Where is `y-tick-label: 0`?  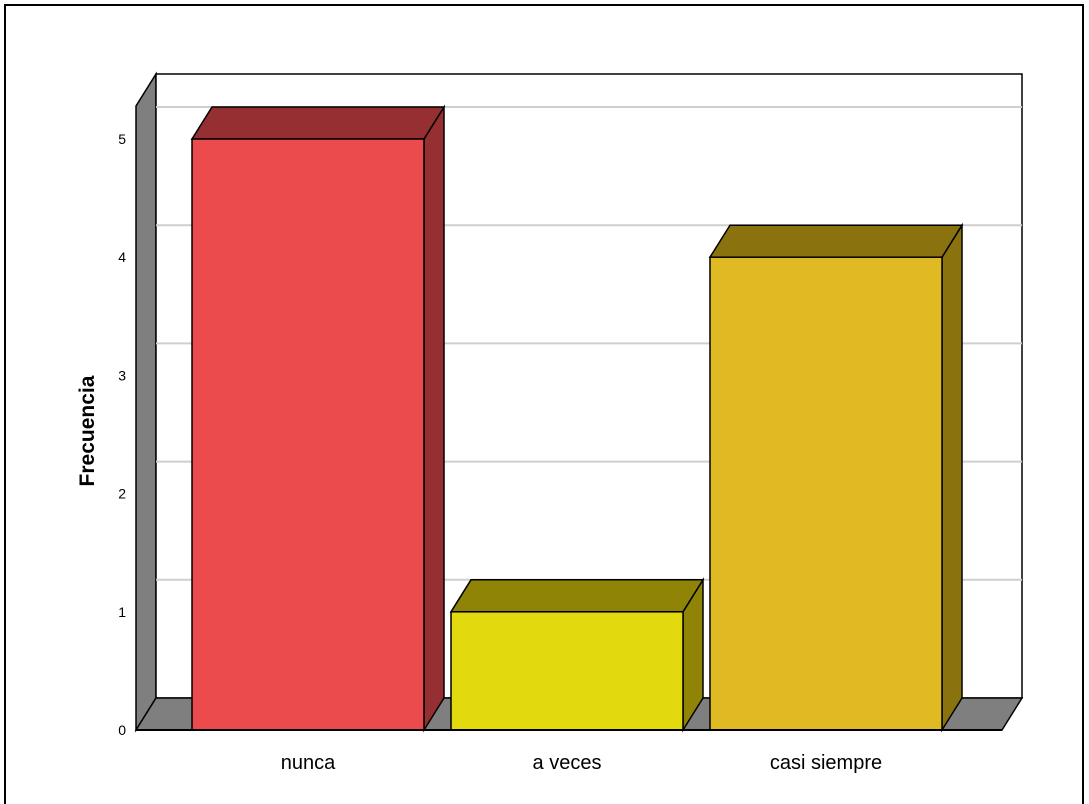
y-tick-label: 0 is located at coordinates (122, 730).